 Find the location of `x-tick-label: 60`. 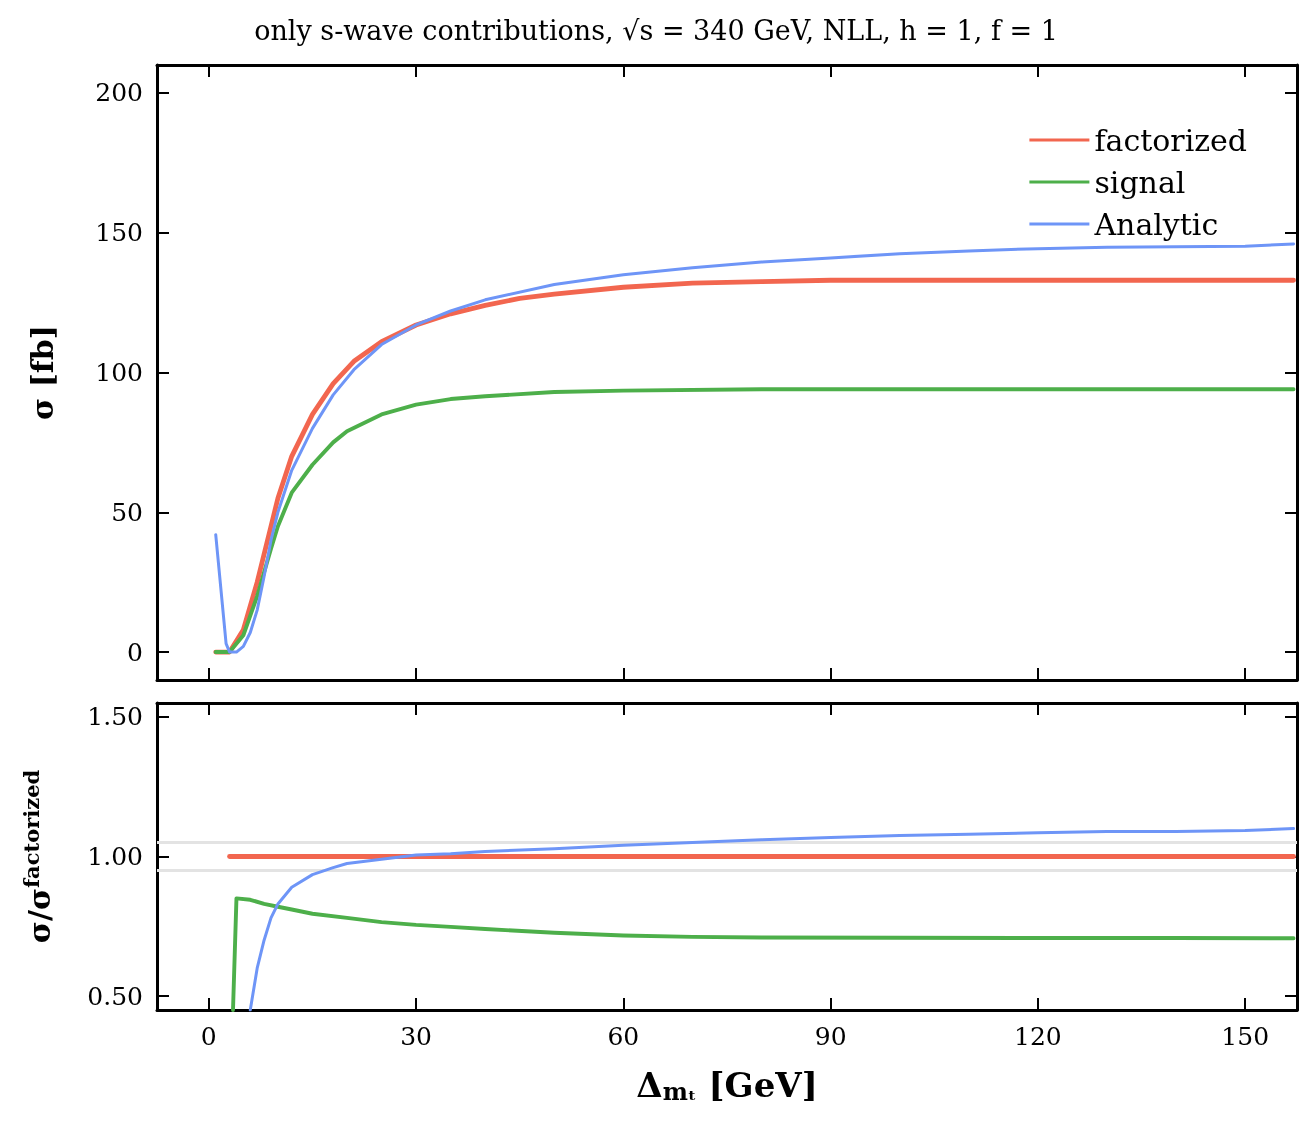

x-tick-label: 60 is located at coordinates (623, 1036).